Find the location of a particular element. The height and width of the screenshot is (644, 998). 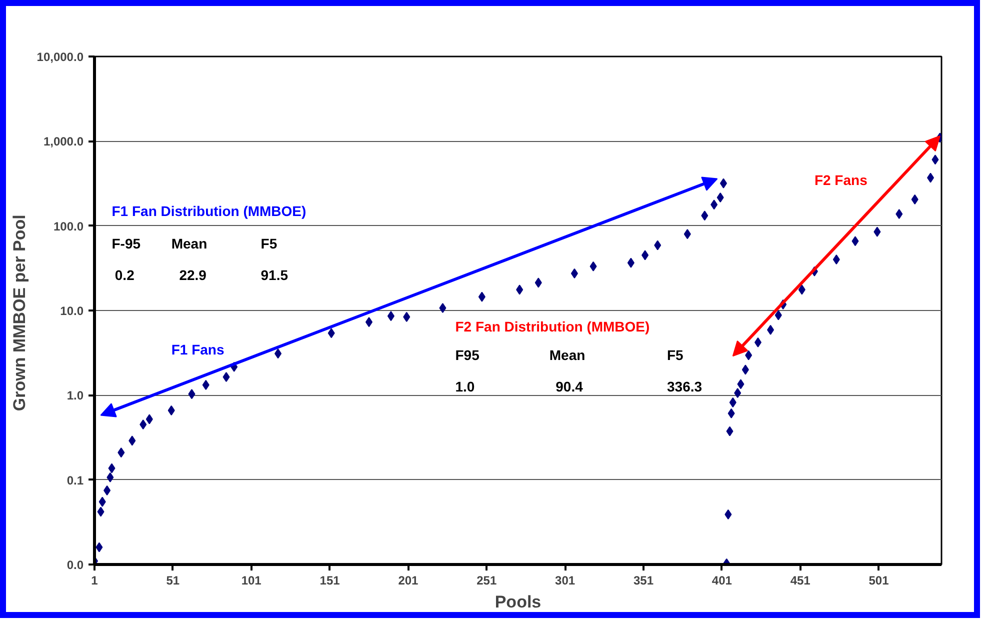

y-tick-label: 100.0 is located at coordinates (68, 226).